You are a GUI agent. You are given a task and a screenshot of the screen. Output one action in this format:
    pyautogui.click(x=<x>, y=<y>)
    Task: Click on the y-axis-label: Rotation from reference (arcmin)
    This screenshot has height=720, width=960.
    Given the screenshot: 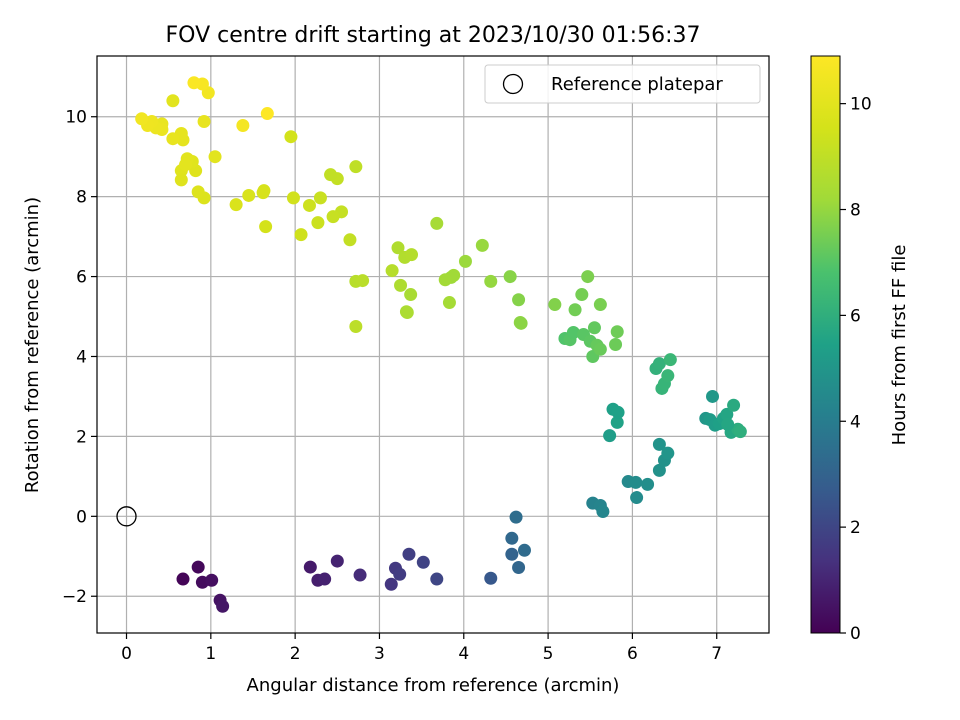 What is the action you would take?
    pyautogui.click(x=32, y=345)
    